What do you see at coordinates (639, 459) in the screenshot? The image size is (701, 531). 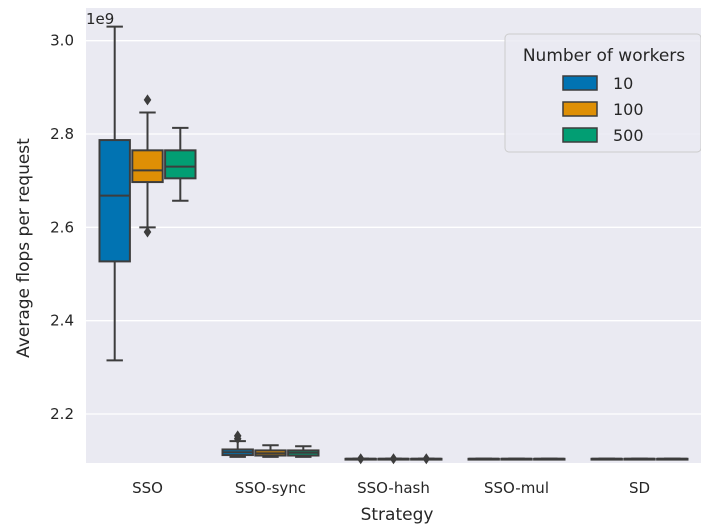 I see `box-100-SD` at bounding box center [639, 459].